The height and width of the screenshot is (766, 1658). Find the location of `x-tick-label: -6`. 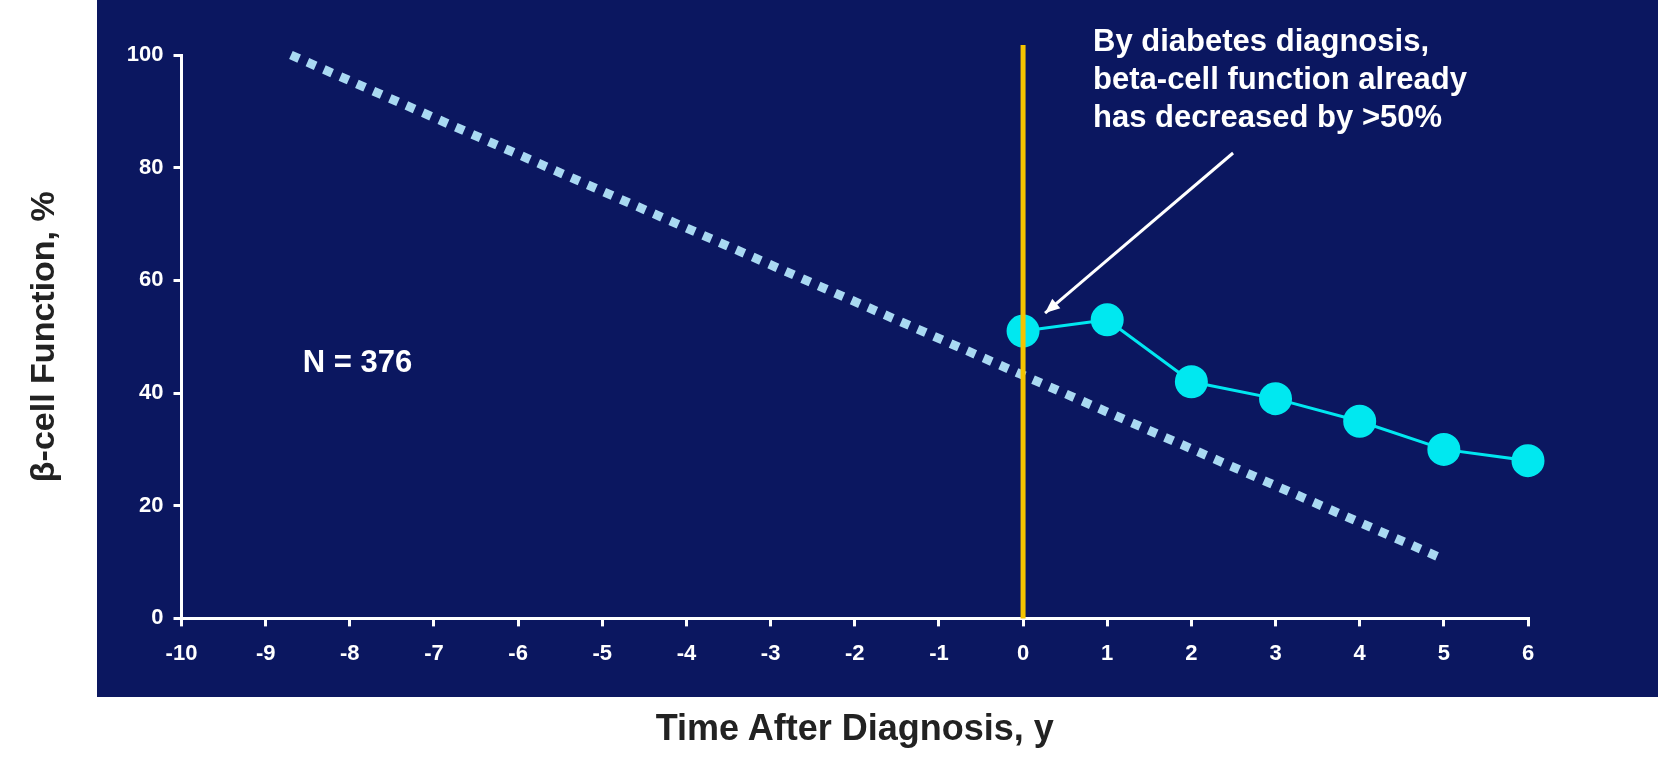

x-tick-label: -6 is located at coordinates (518, 652).